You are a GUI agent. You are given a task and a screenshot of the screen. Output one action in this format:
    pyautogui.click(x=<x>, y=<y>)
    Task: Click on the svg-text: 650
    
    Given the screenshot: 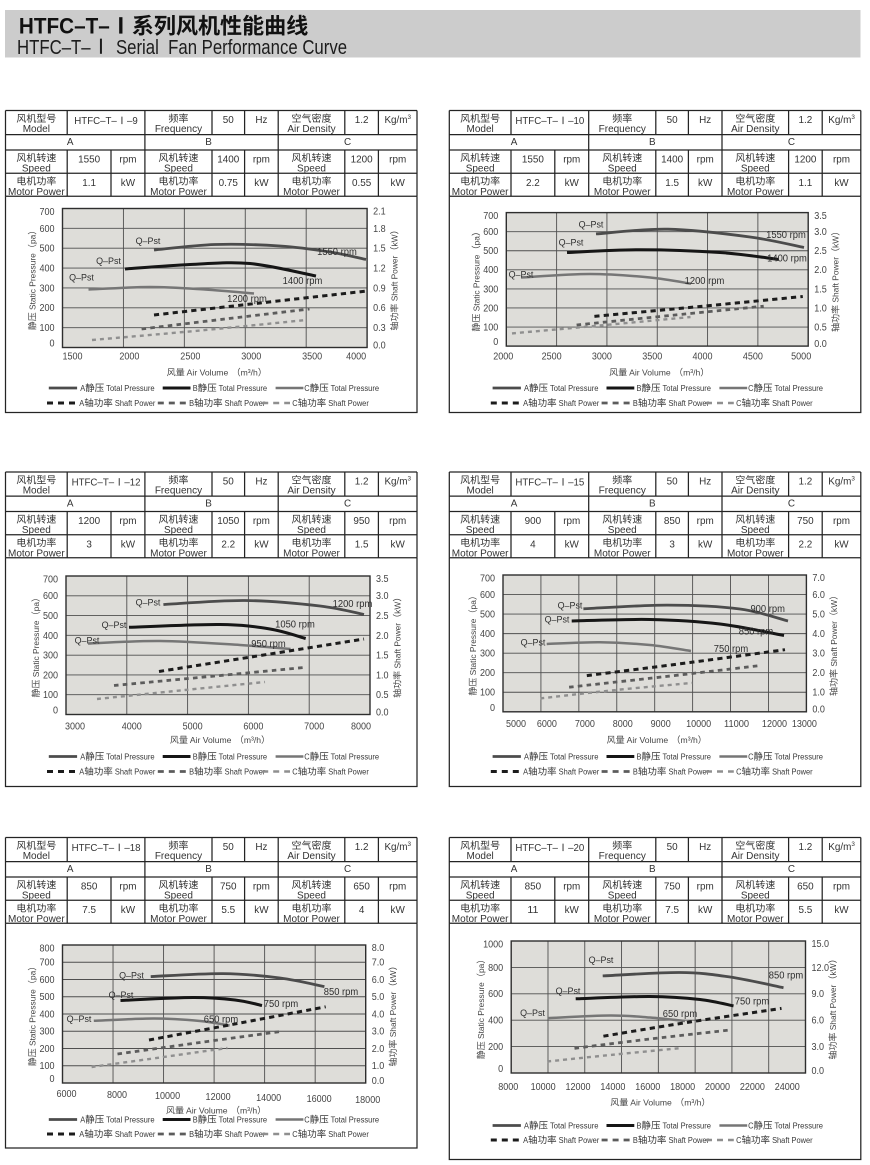 What is the action you would take?
    pyautogui.click(x=361, y=887)
    